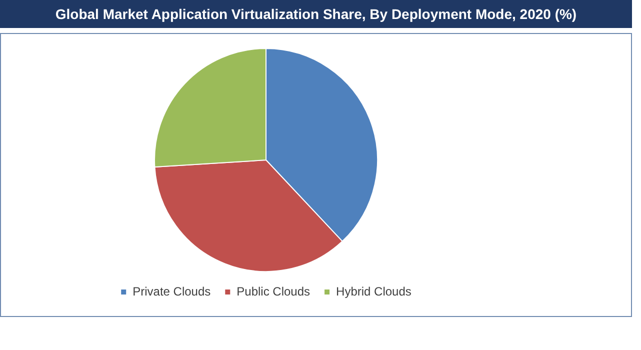 The width and height of the screenshot is (641, 350). I want to click on legend-label: Private Clouds, so click(171, 291).